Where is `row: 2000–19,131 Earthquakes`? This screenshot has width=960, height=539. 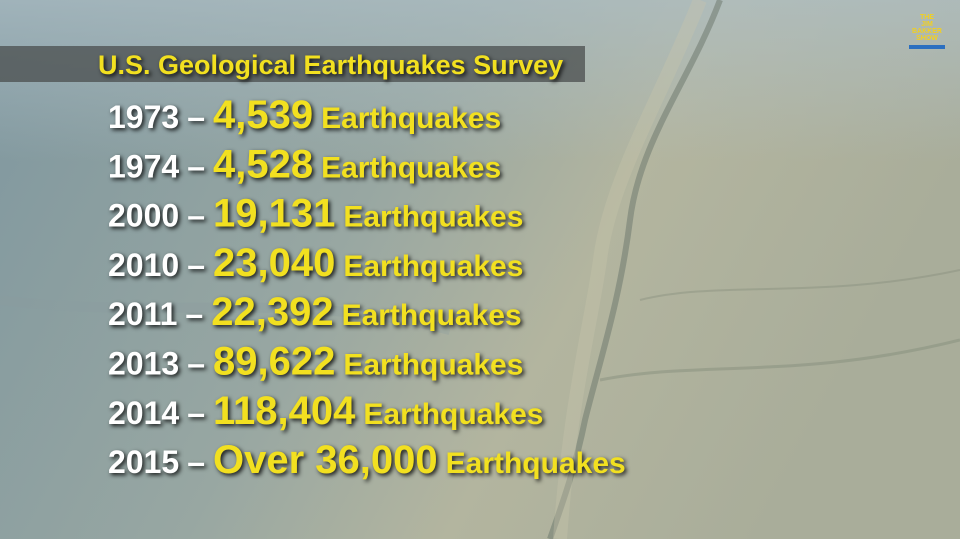
row: 2000–19,131 Earthquakes is located at coordinates (315, 214).